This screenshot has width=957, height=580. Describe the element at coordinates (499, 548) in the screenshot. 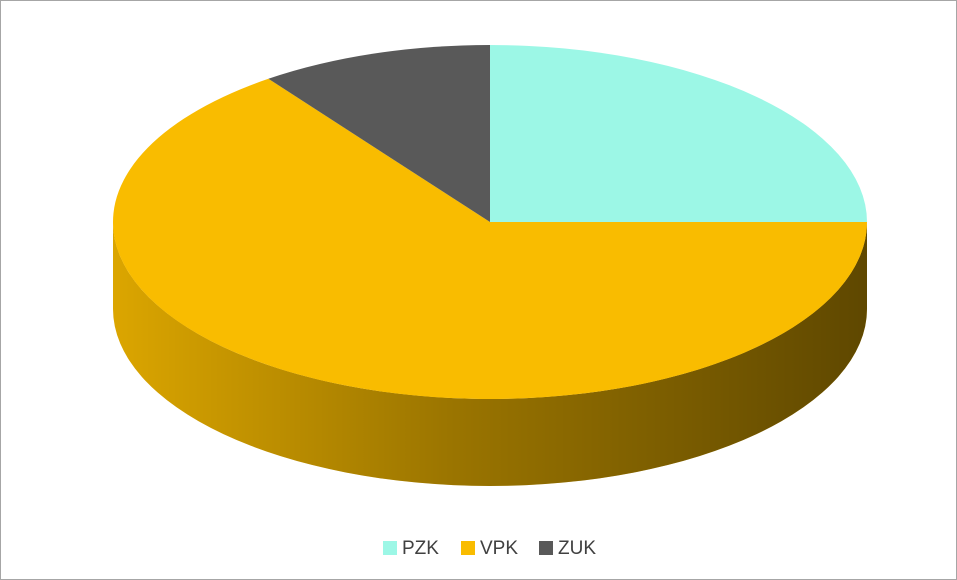

I see `legend-label: VPK` at that location.